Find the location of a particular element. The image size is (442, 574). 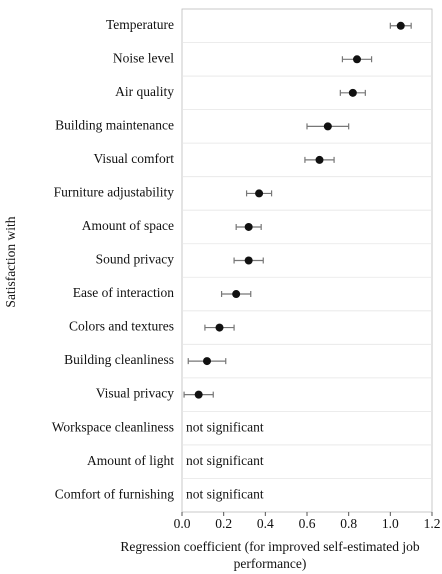

y-tick-label: Temperature is located at coordinates (140, 24).